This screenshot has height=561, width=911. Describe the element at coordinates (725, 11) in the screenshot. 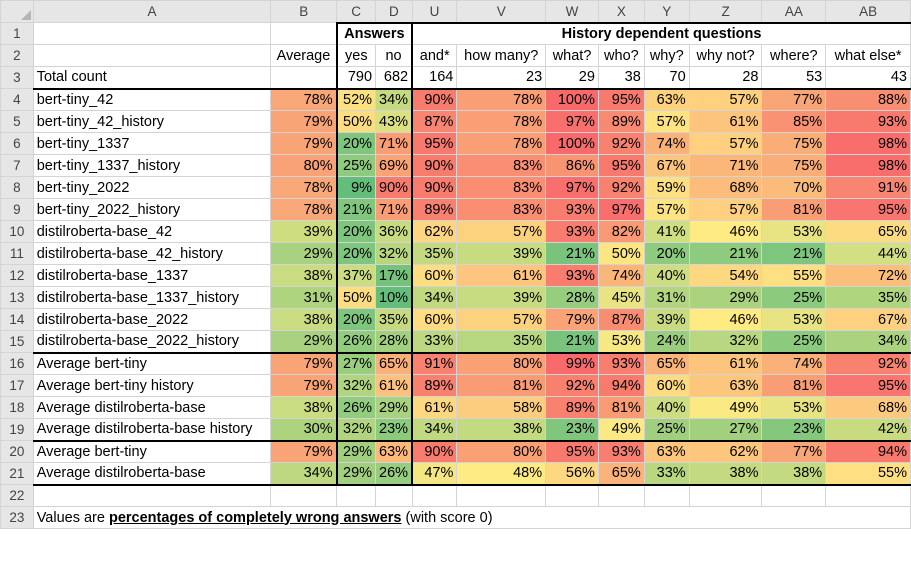

I see `column-header-z: Z` at that location.